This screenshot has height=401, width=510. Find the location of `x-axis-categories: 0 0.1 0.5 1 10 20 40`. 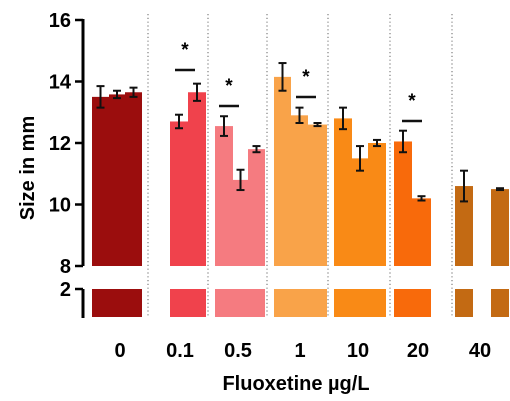

x-axis-categories: 0 0.1 0.5 1 10 20 40 is located at coordinates (302, 351).